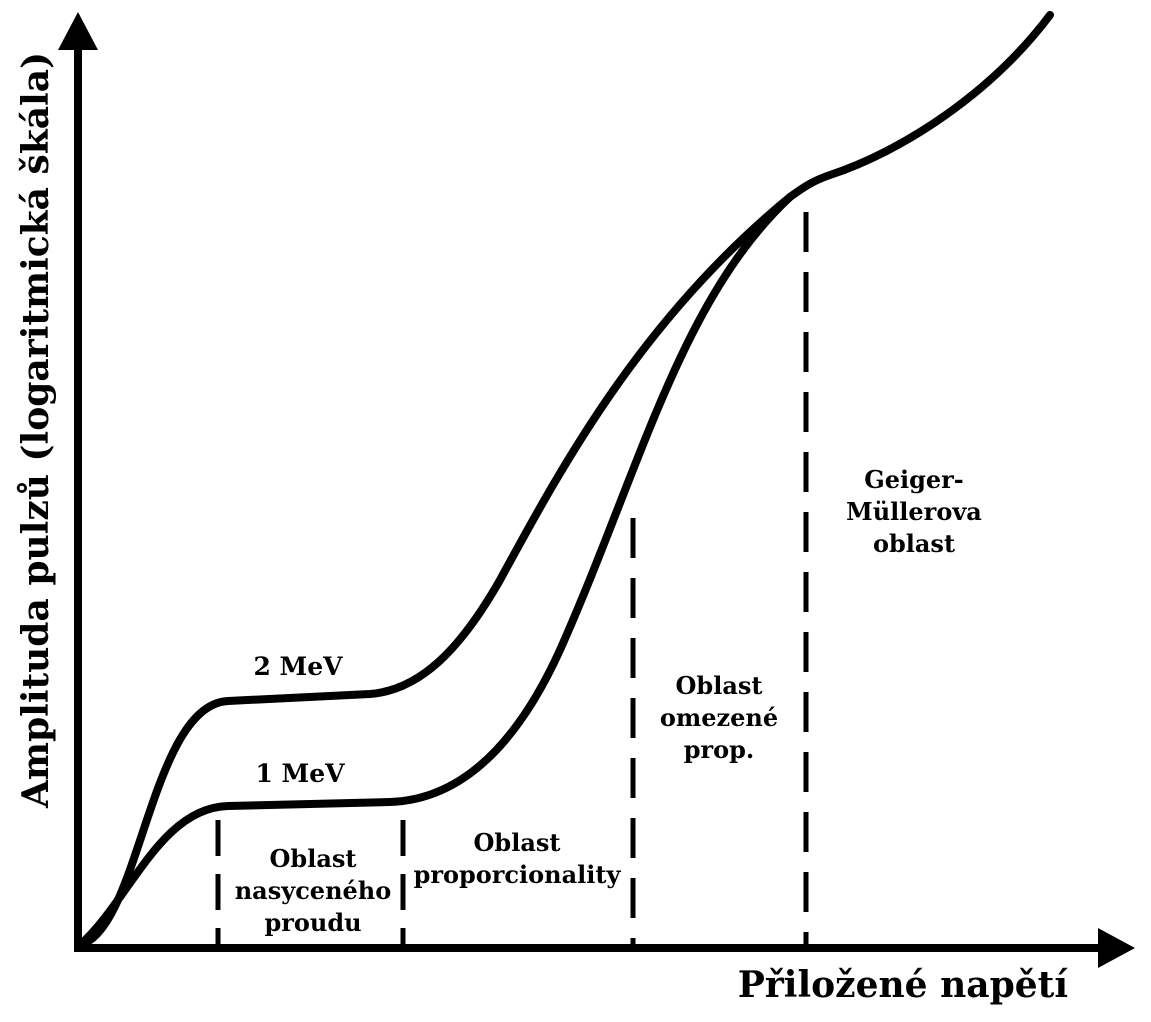 Image resolution: width=1151 pixels, height=1022 pixels. Describe the element at coordinates (298, 666) in the screenshot. I see `curve-label-2mev: 2 MeV` at that location.